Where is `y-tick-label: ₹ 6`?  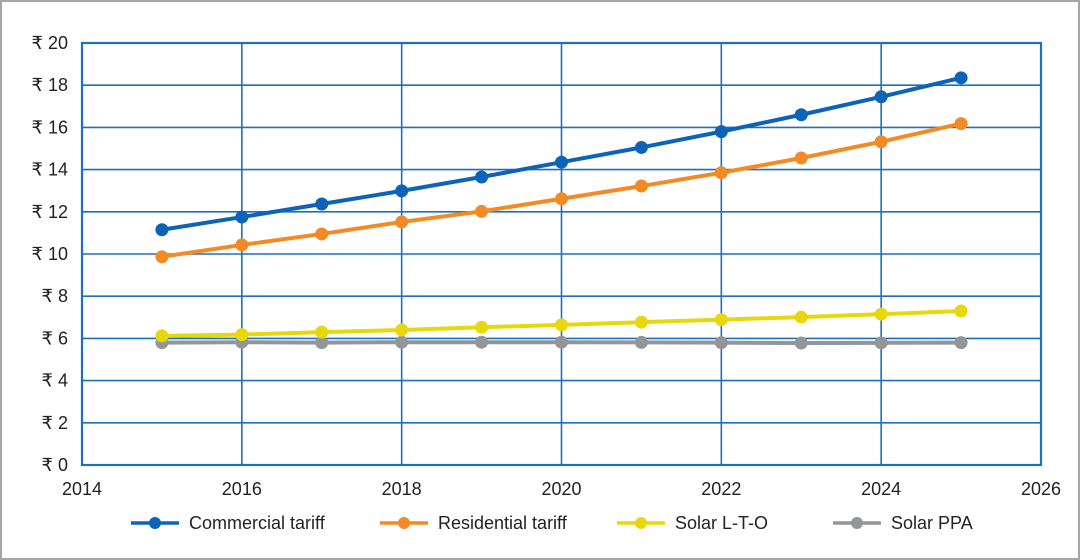
y-tick-label: ₹ 6 is located at coordinates (55, 338).